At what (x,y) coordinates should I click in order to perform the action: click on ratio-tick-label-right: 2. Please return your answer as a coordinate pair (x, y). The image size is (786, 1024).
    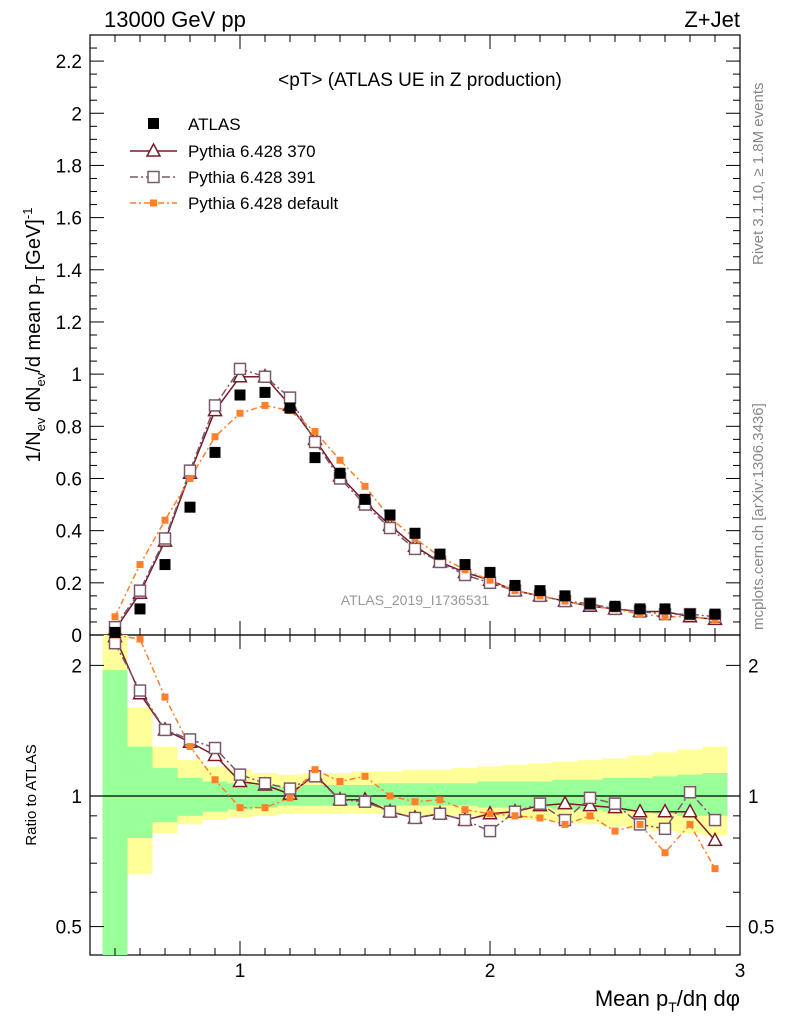
    Looking at the image, I should click on (753, 666).